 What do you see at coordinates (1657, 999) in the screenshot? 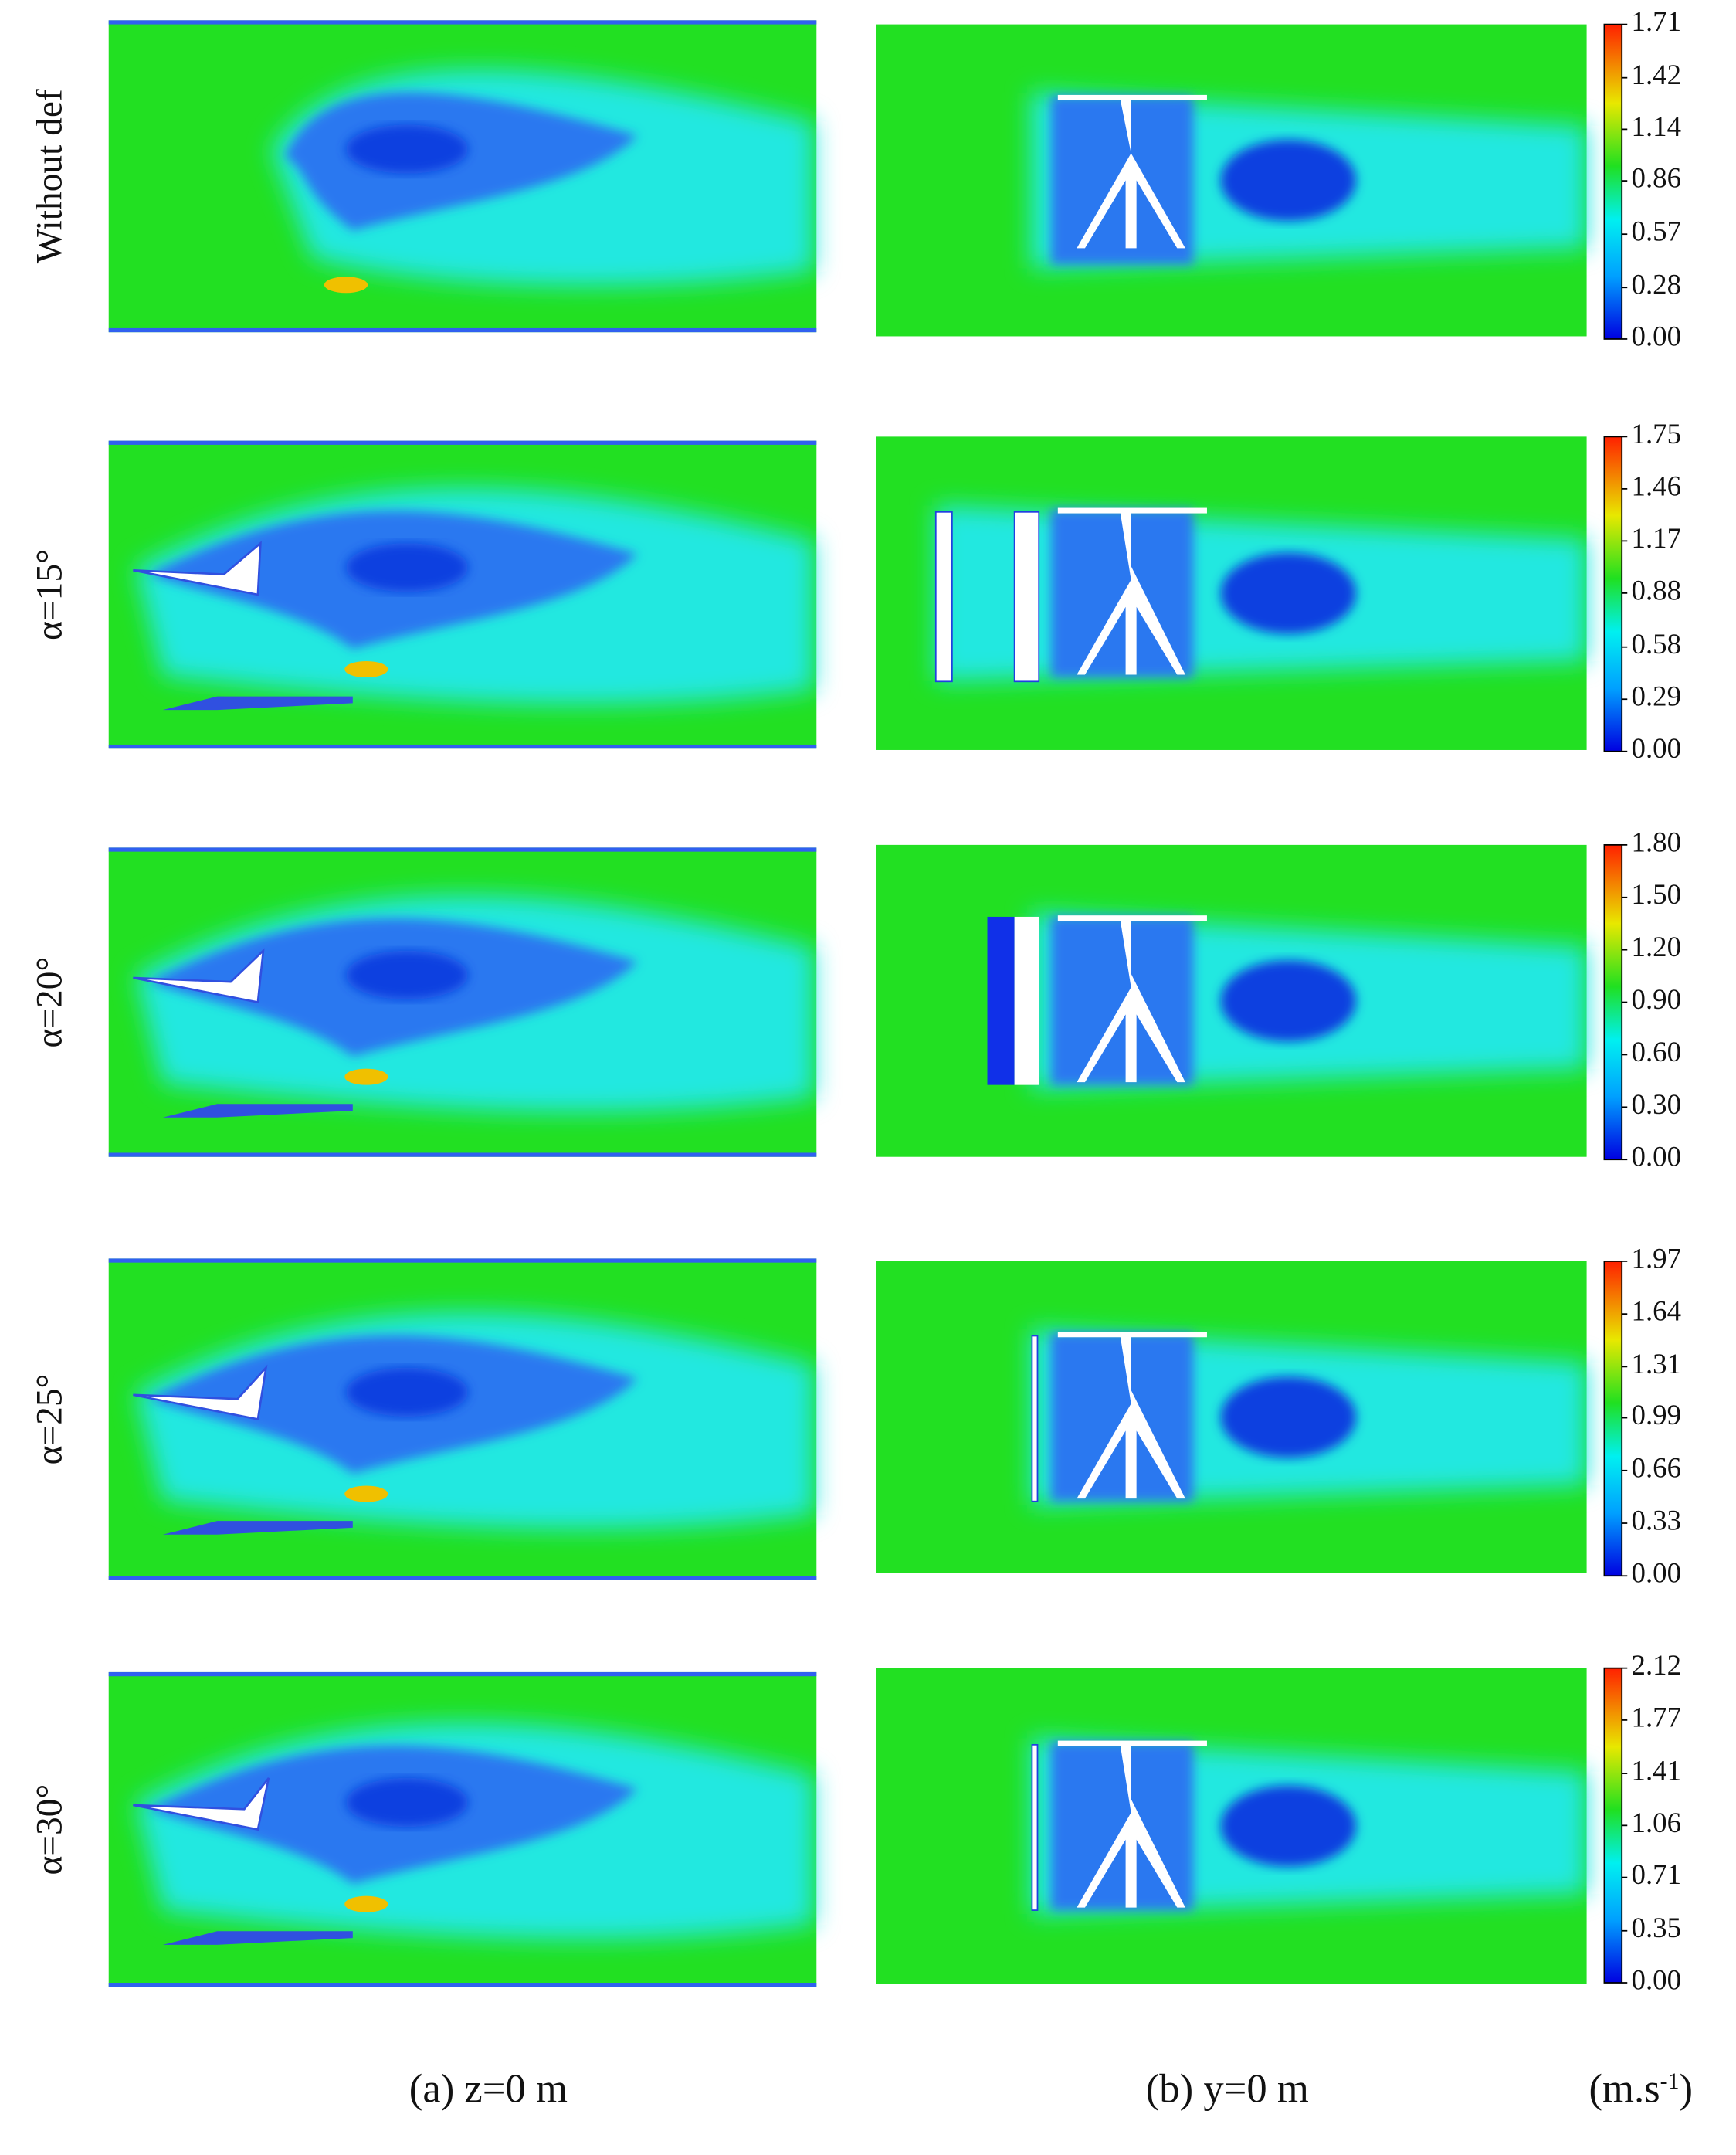
I see `tick-label: 0.90` at bounding box center [1657, 999].